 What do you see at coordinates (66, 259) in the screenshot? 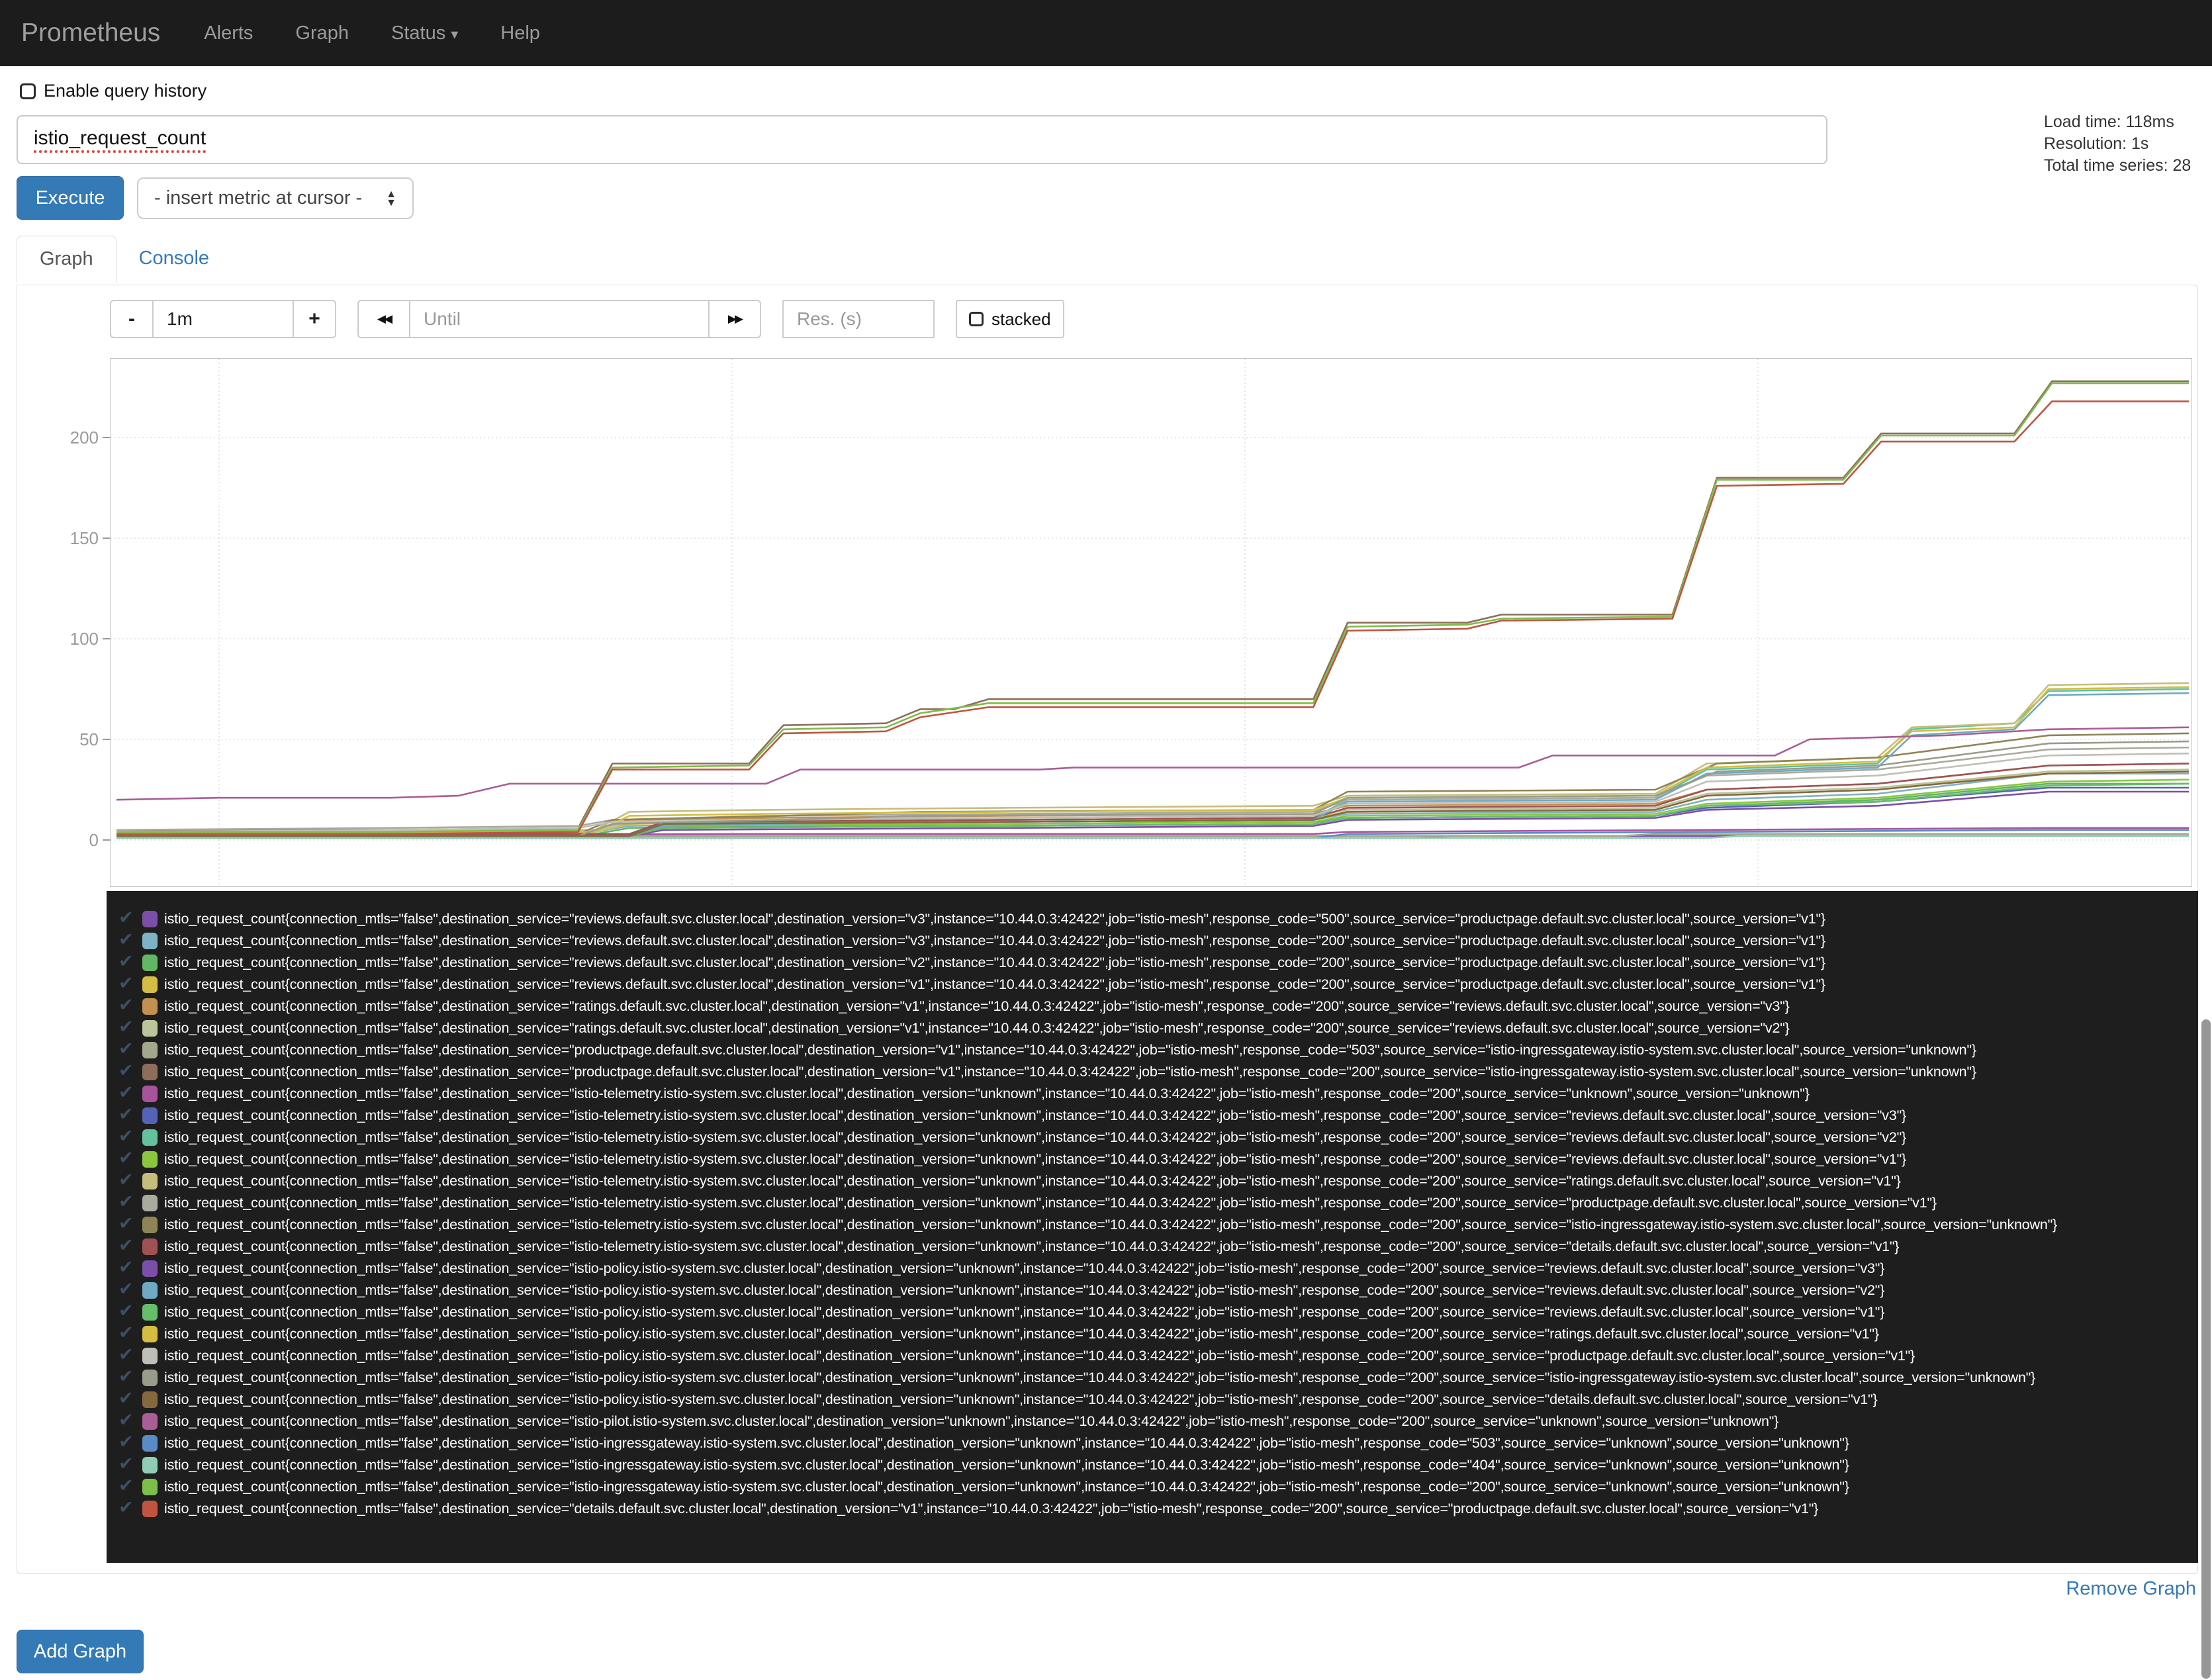
I see `tab-graph: Graph` at bounding box center [66, 259].